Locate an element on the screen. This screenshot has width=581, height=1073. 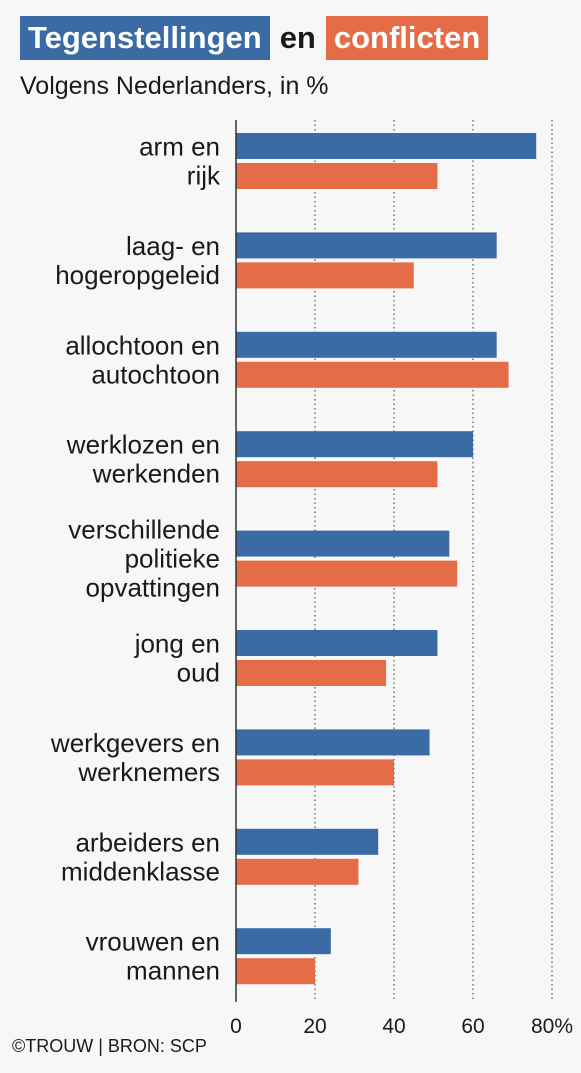
category-label-line: opvattingen is located at coordinates (153, 588).